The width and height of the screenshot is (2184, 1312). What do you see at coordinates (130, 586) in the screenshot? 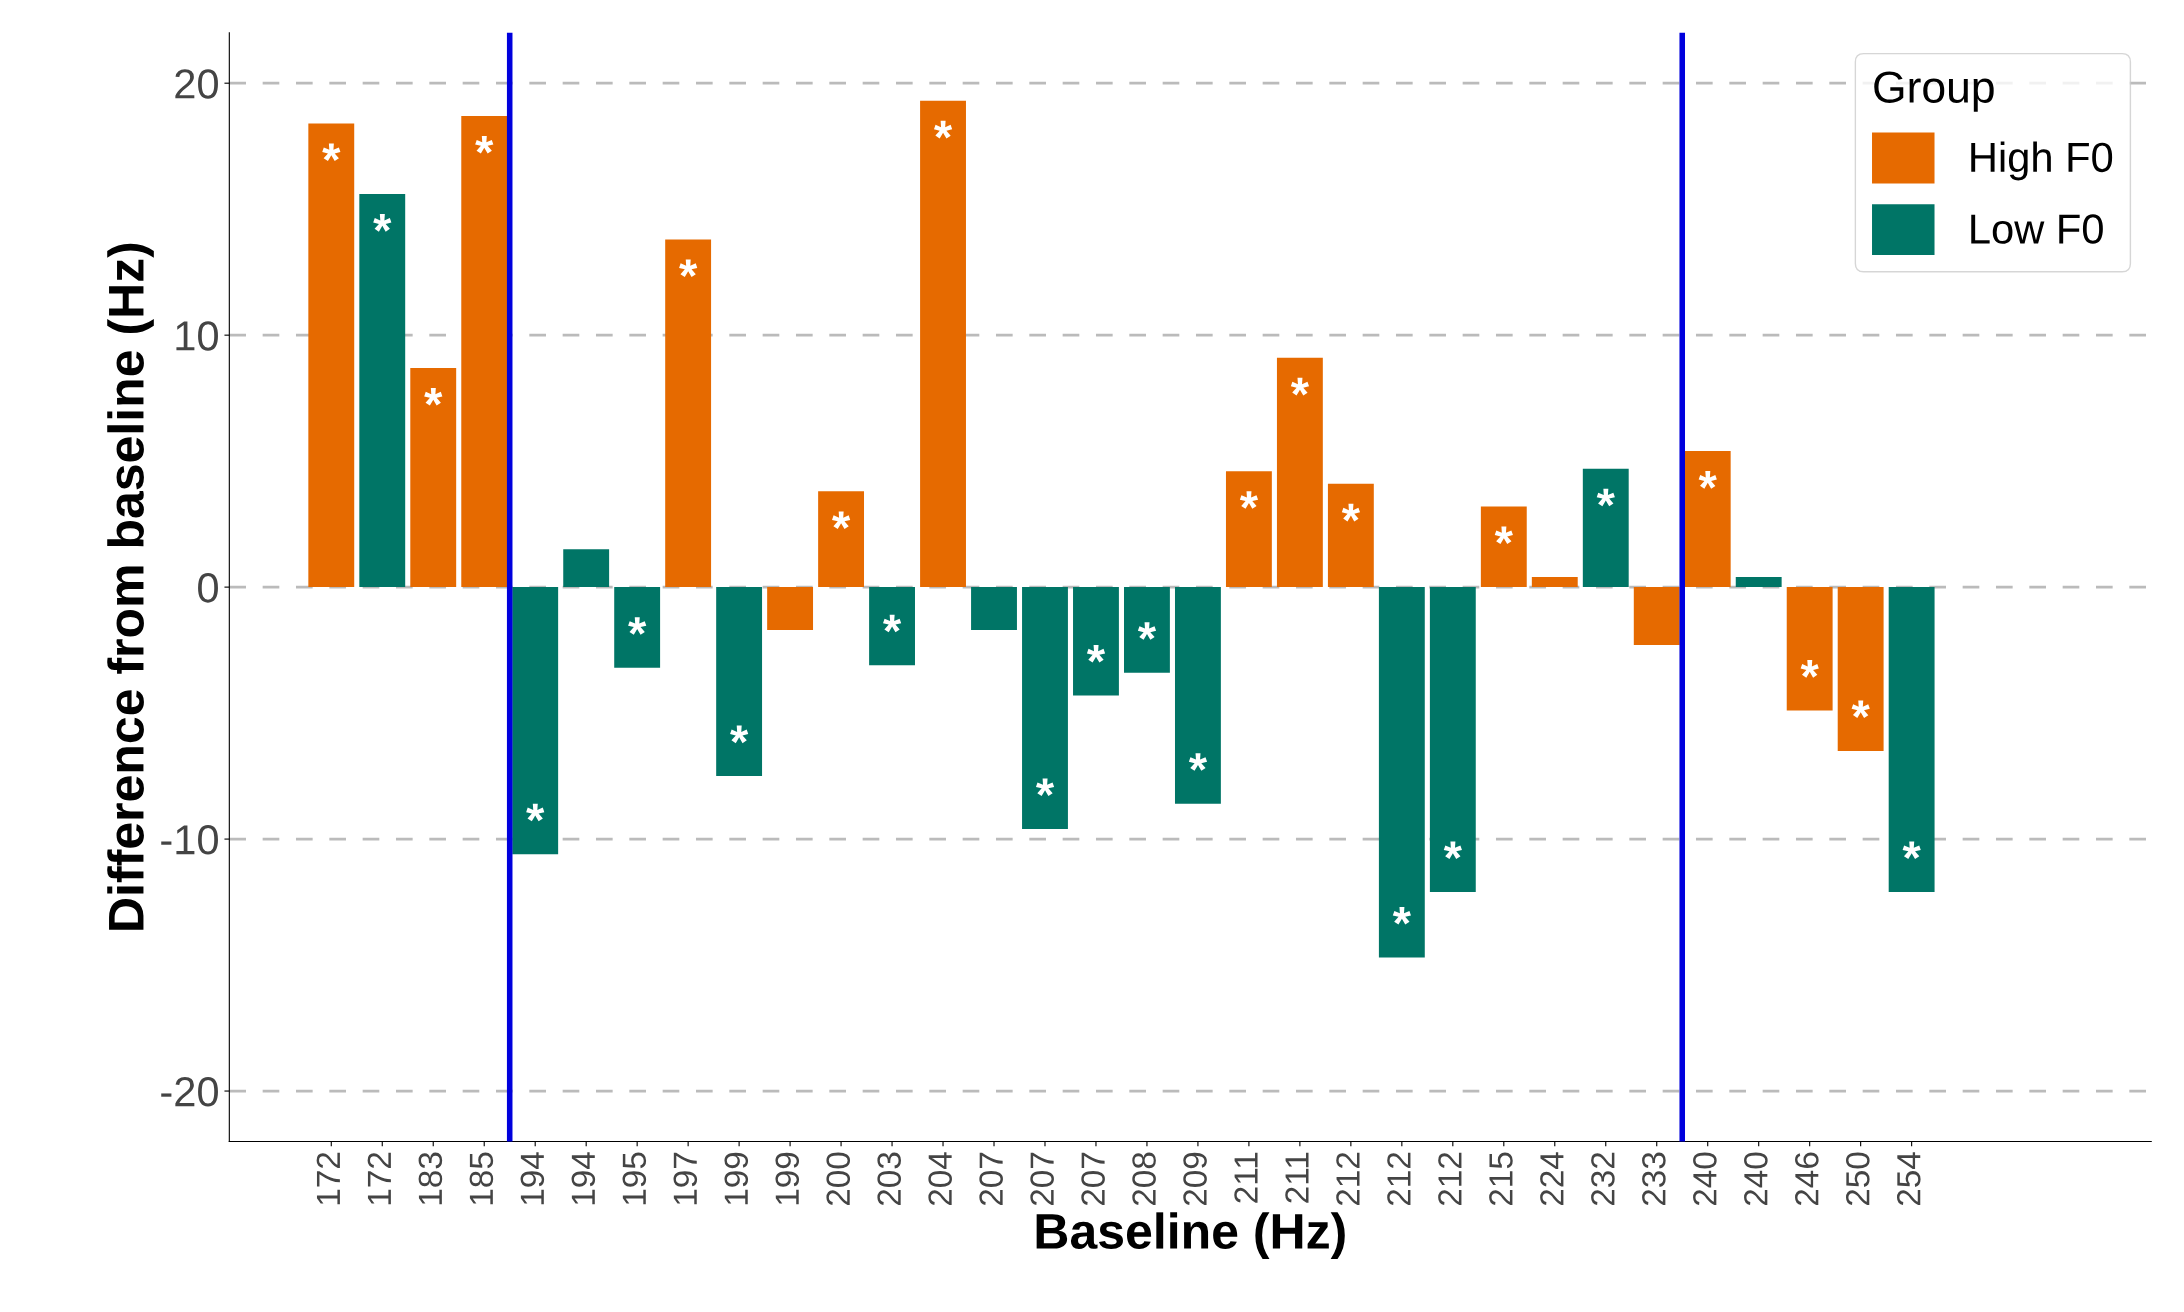
I see `y-axis-title: Difference from baseline (Hz)` at bounding box center [130, 586].